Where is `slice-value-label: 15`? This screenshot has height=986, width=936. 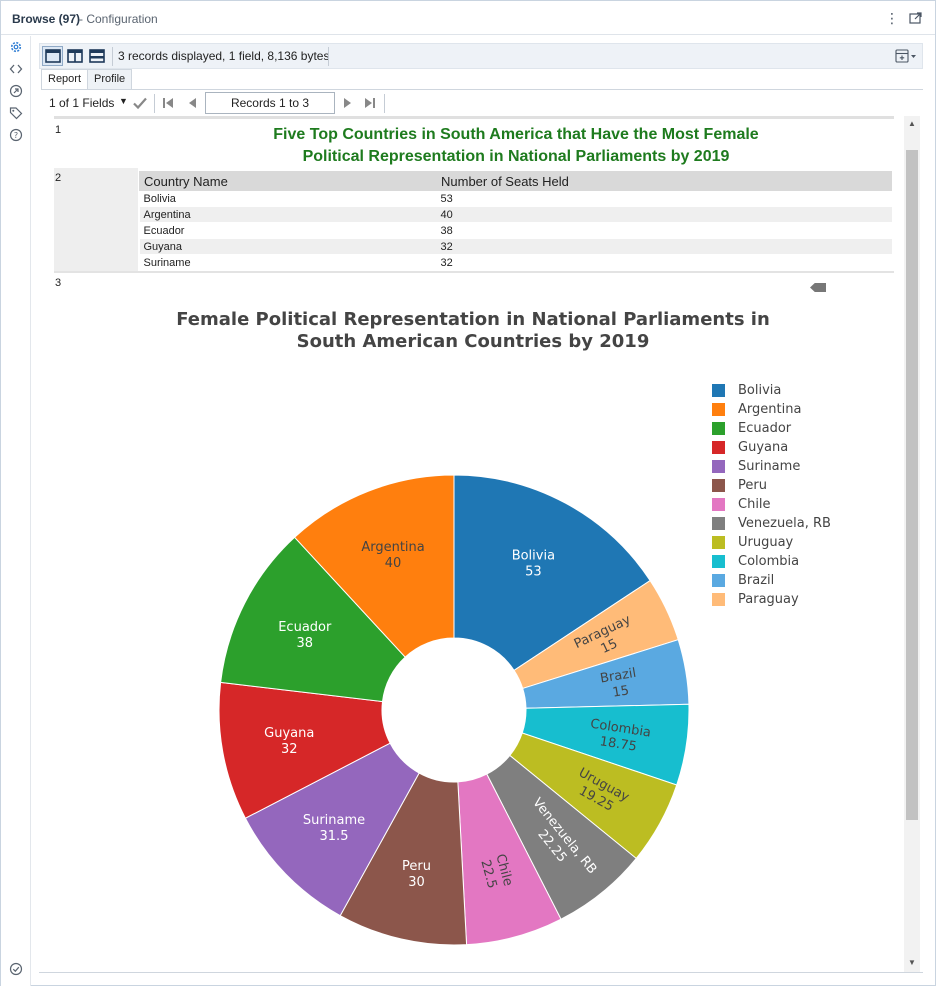 slice-value-label: 15 is located at coordinates (620, 692).